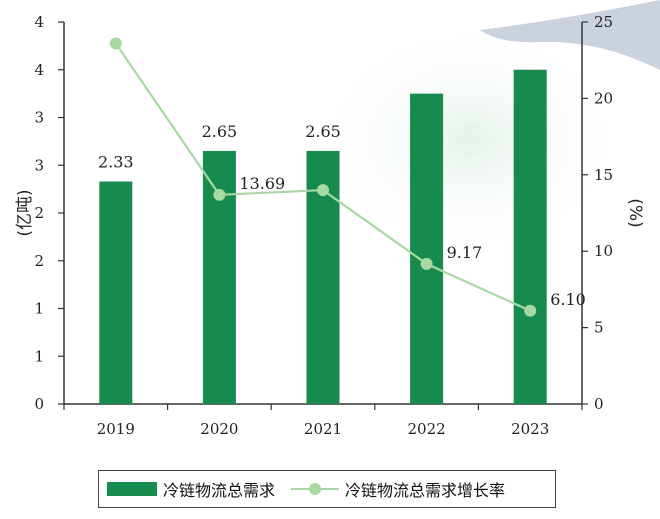 The width and height of the screenshot is (660, 519). I want to click on y-right-tick-label: 5, so click(599, 328).